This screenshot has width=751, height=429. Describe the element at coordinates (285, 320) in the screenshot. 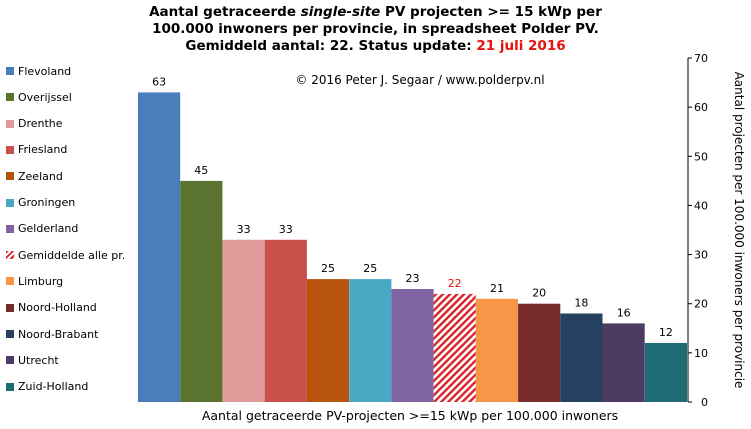

I see `bar-friesland` at that location.